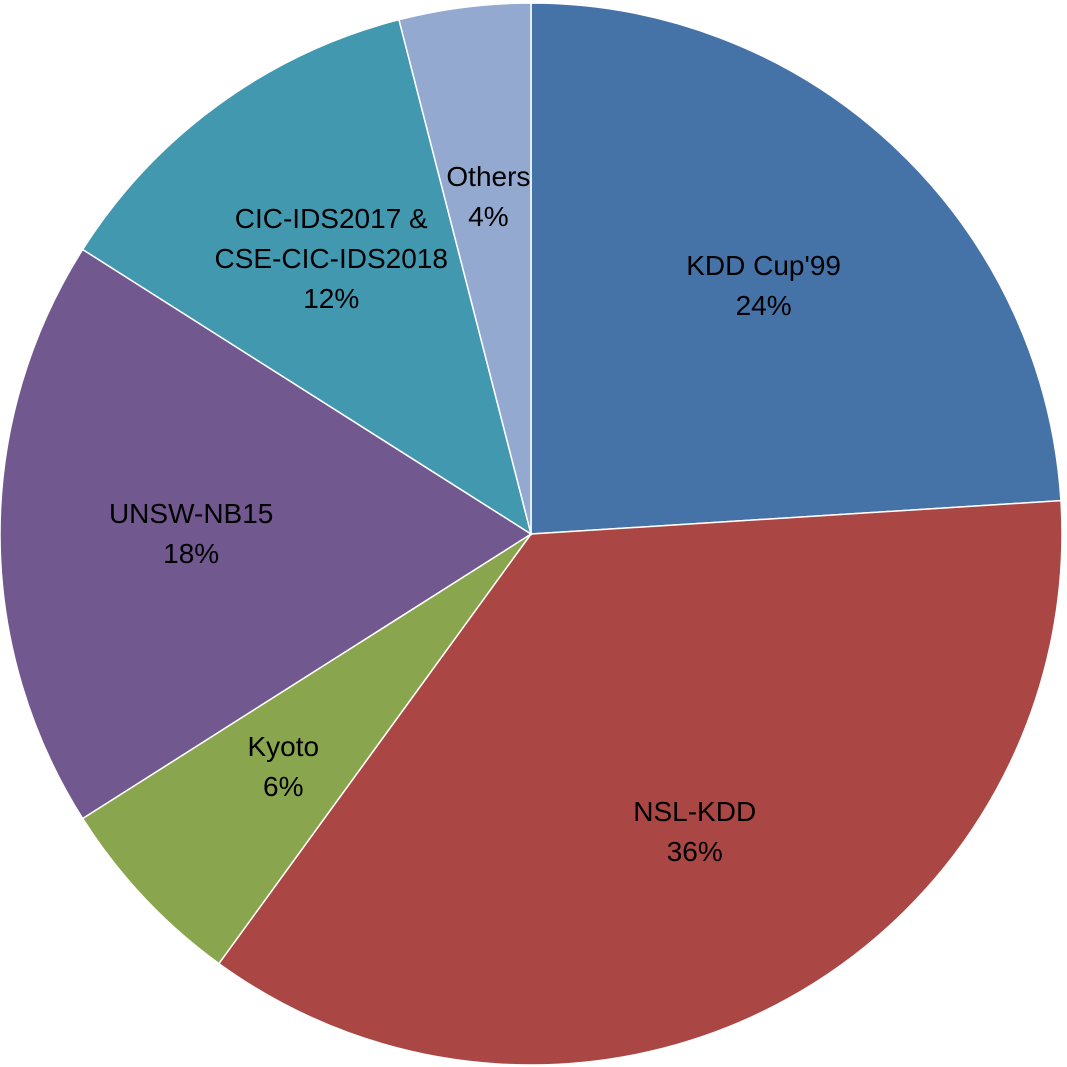  What do you see at coordinates (763, 306) in the screenshot?
I see `value-label: 24%` at bounding box center [763, 306].